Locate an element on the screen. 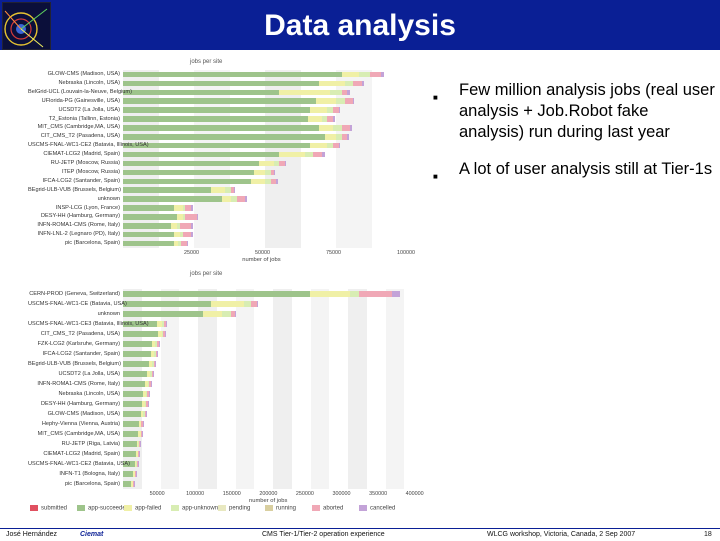 The image size is (720, 541). legend-label: aborted is located at coordinates (333, 508).